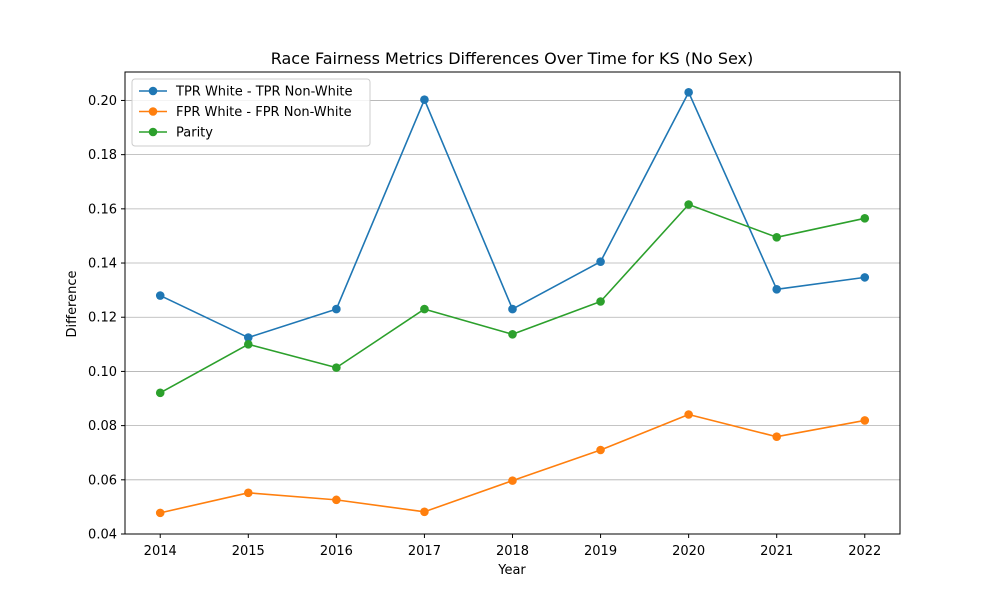 This screenshot has height=604, width=1000. What do you see at coordinates (600, 551) in the screenshot?
I see `x-tick-label: 2019` at bounding box center [600, 551].